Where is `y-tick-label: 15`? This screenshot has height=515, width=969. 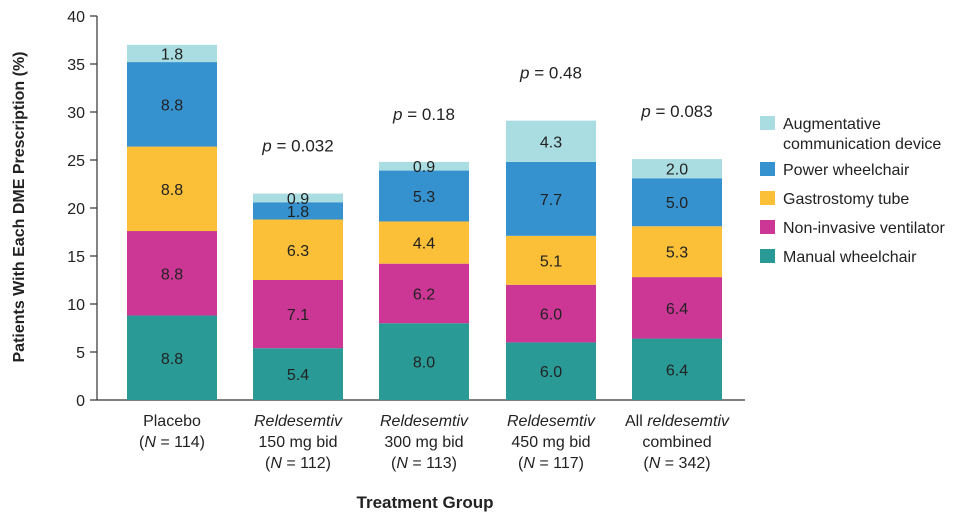
y-tick-label: 15 is located at coordinates (76, 257).